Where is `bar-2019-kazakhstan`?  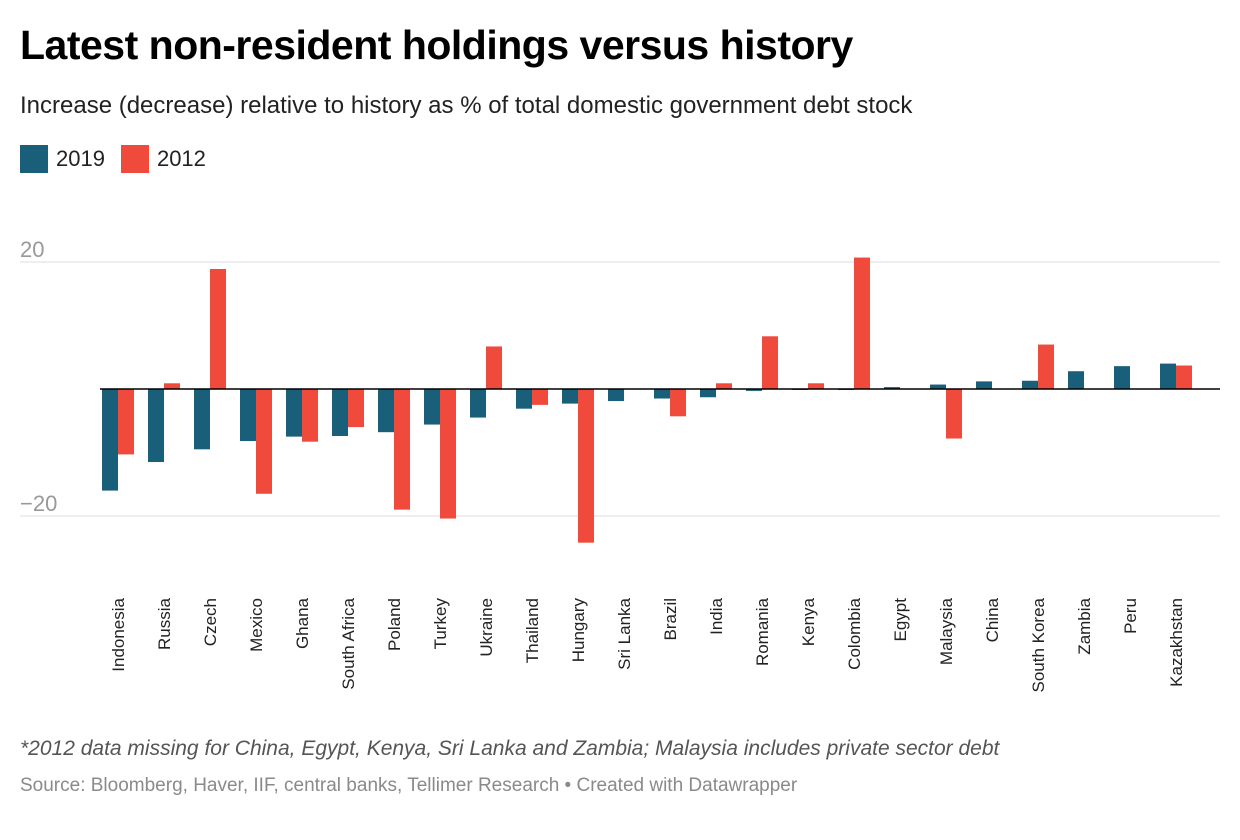
bar-2019-kazakhstan is located at coordinates (1168, 376).